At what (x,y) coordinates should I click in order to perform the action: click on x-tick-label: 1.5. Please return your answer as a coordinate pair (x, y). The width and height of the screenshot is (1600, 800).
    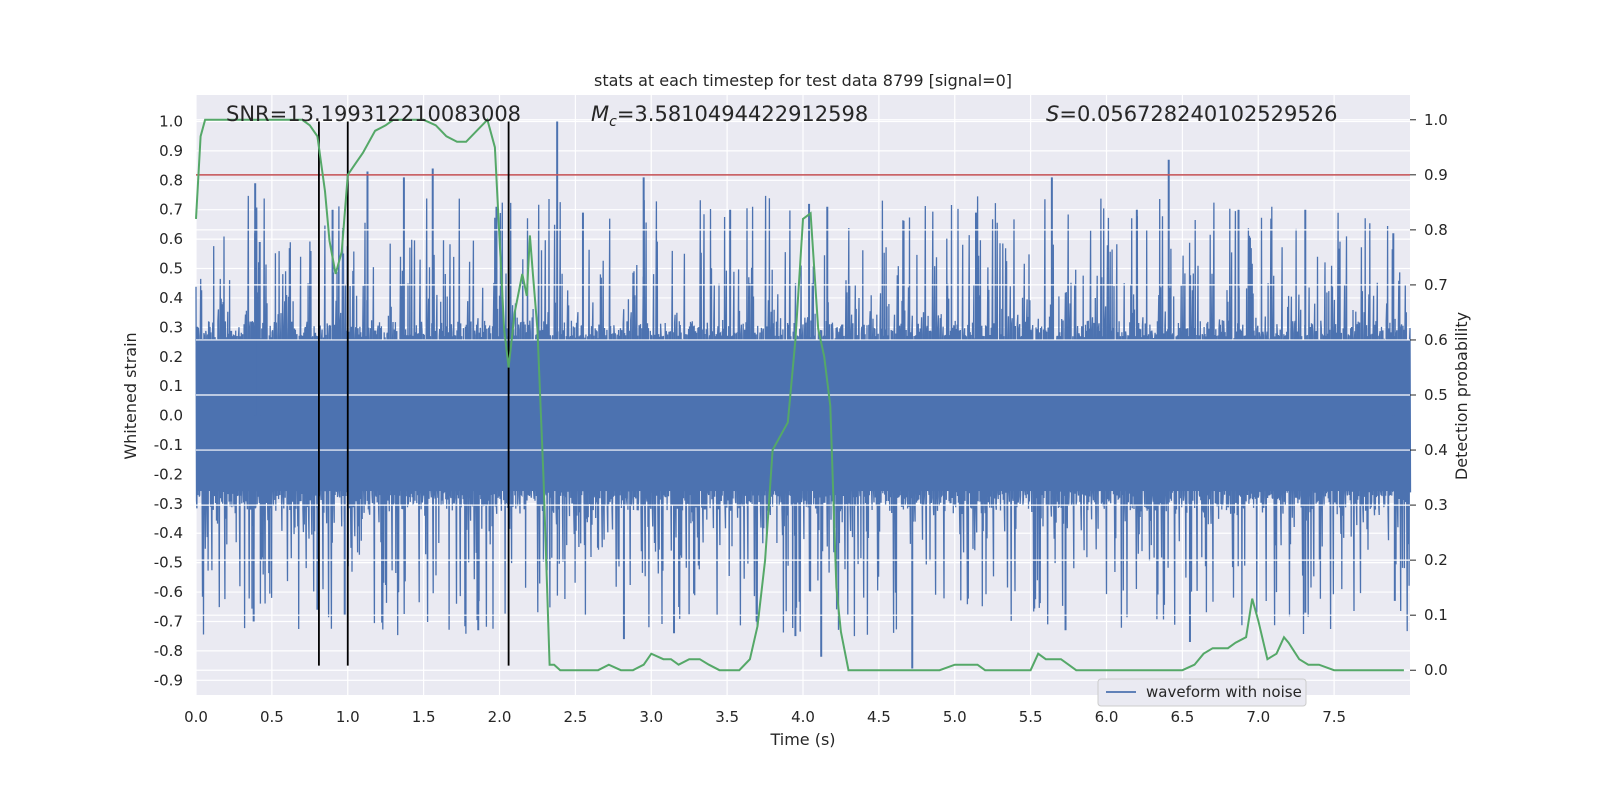
    Looking at the image, I should click on (424, 717).